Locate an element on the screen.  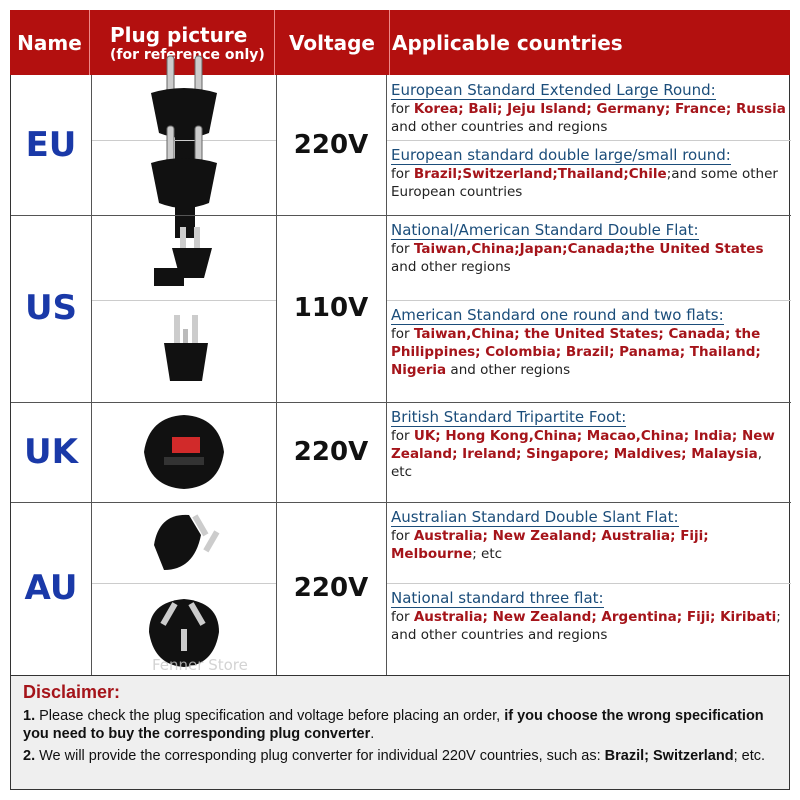
country-list: Brazil;Switzerland;Thailand;Chile is located at coordinates (540, 174).